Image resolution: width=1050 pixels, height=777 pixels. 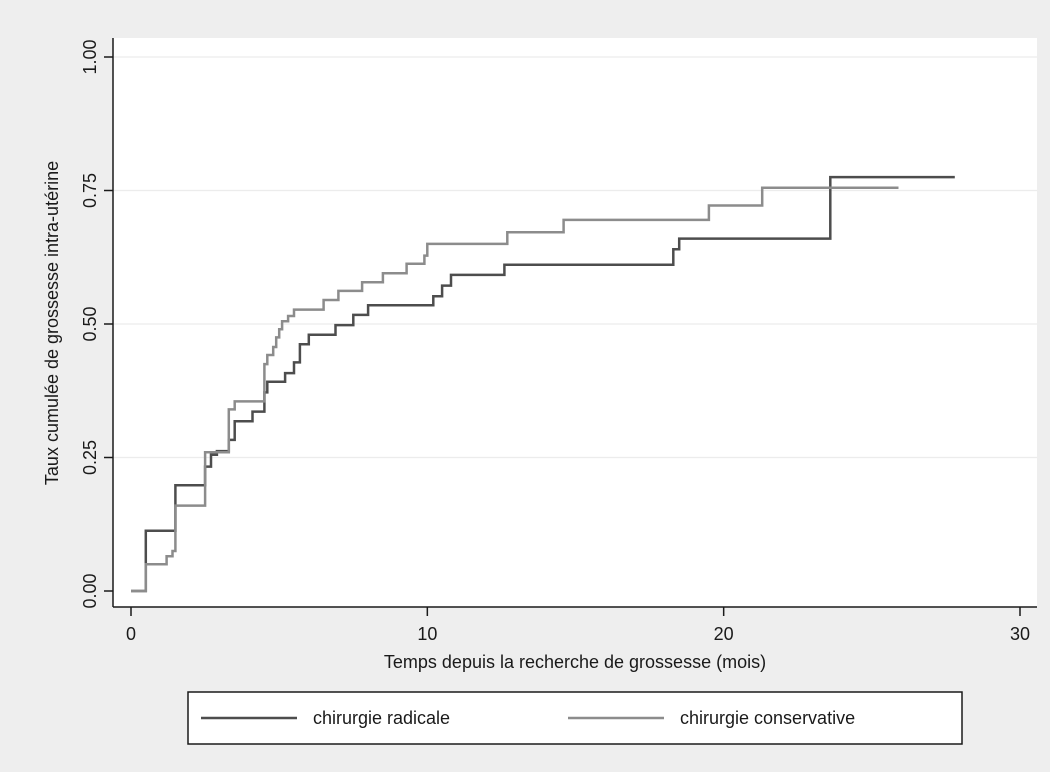 What do you see at coordinates (131, 634) in the screenshot?
I see `x-tick-label: 0` at bounding box center [131, 634].